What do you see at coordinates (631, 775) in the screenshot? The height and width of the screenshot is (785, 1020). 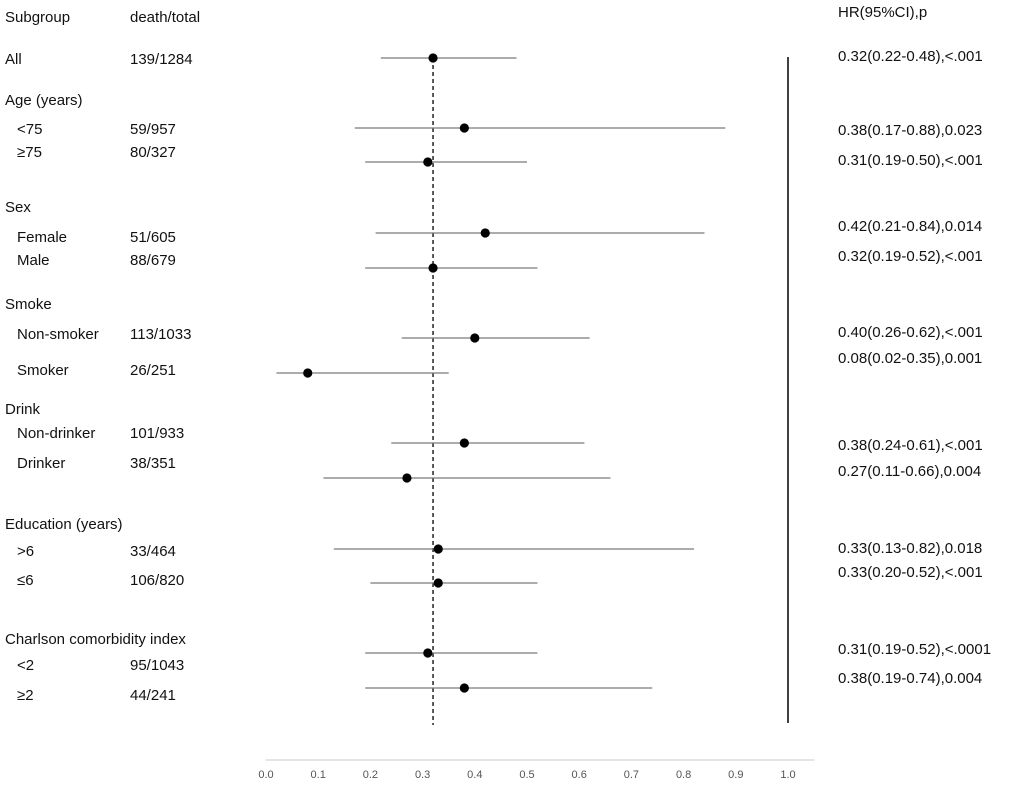 I see `x-tick-label: 0.7` at bounding box center [631, 775].